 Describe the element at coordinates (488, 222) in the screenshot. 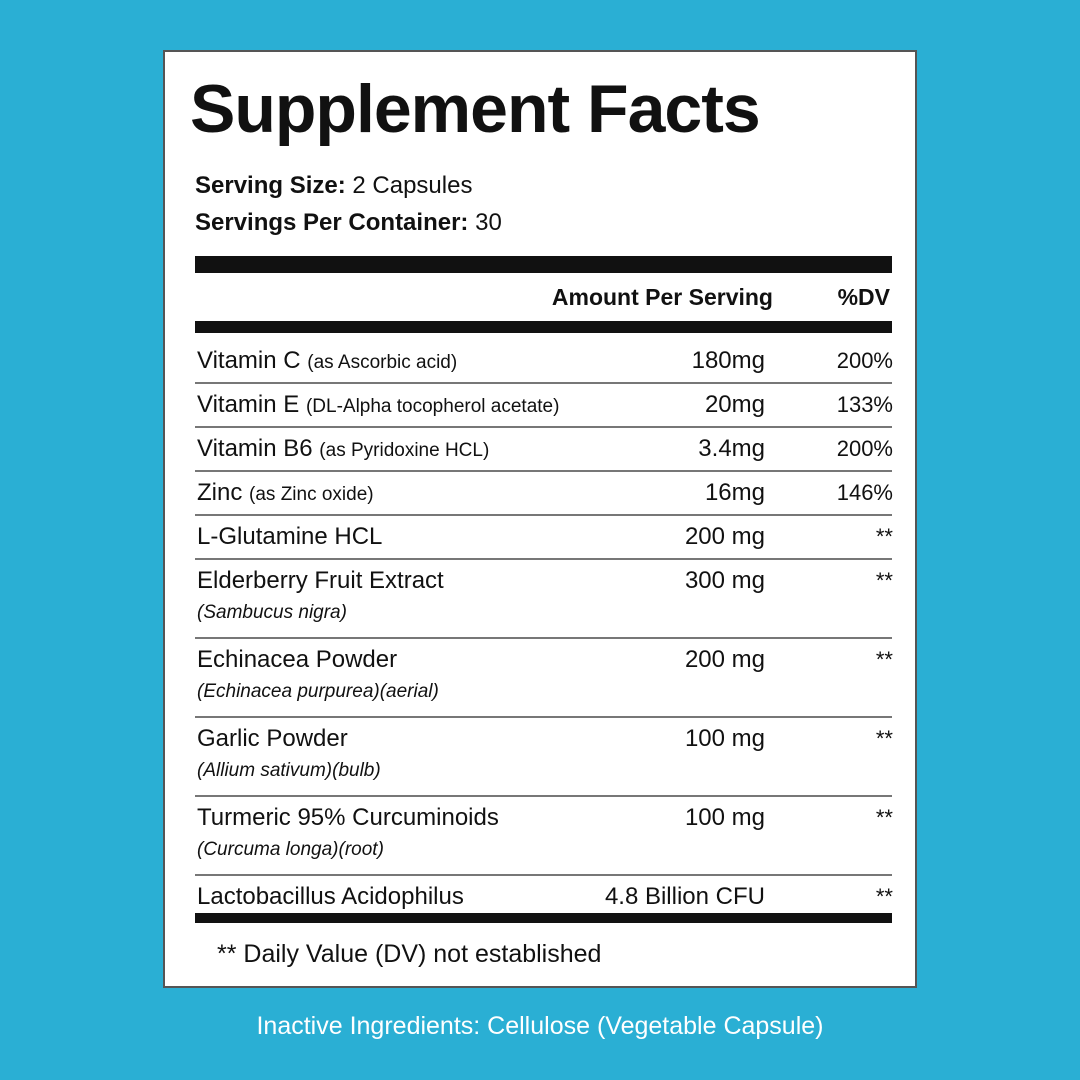

I see `value: 30` at that location.